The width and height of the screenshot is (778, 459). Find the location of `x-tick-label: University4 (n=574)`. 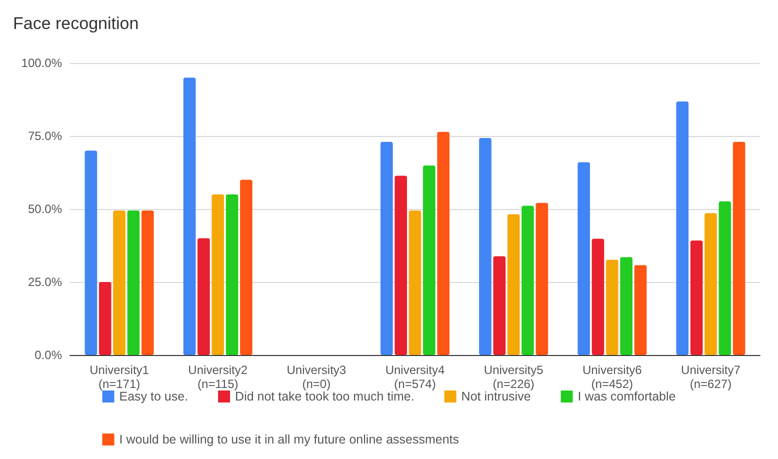

x-tick-label: University4 (n=574) is located at coordinates (415, 377).